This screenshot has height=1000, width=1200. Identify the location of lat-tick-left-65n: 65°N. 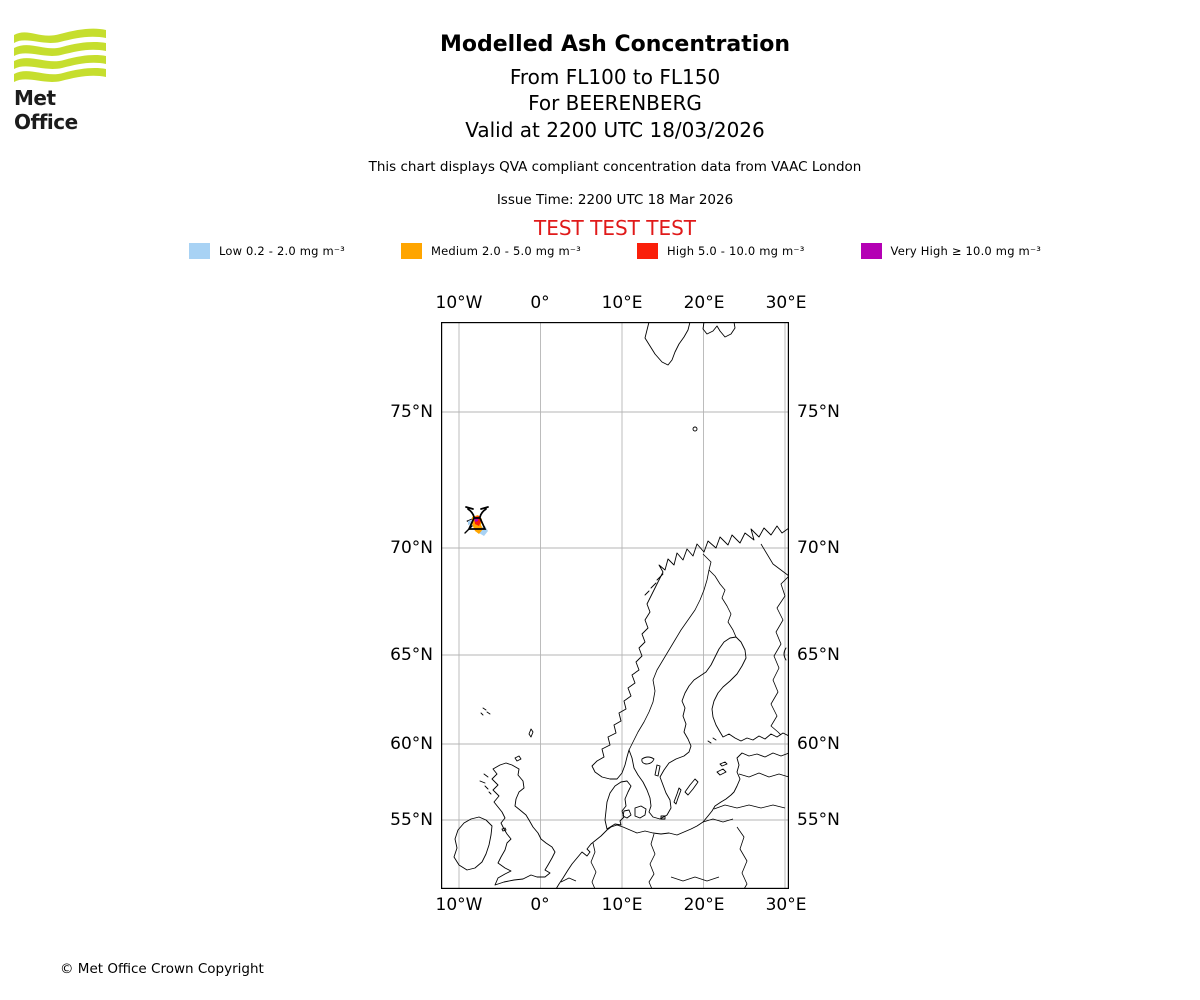
(411, 655).